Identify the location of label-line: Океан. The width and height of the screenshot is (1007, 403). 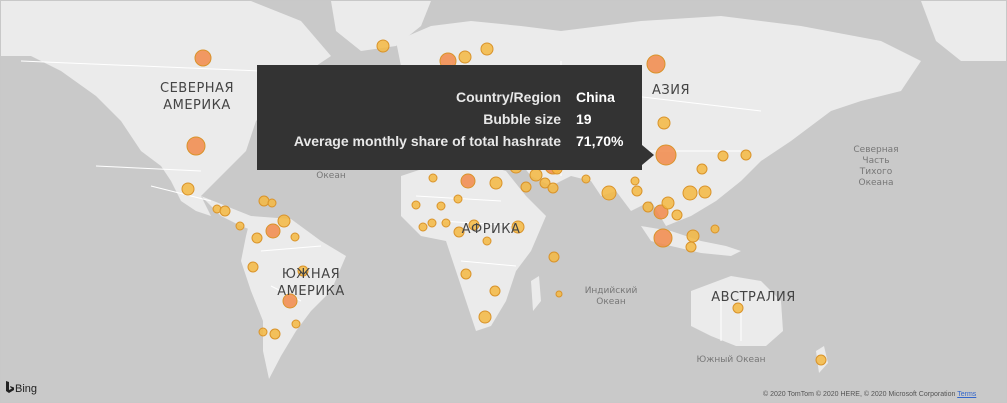
(331, 176).